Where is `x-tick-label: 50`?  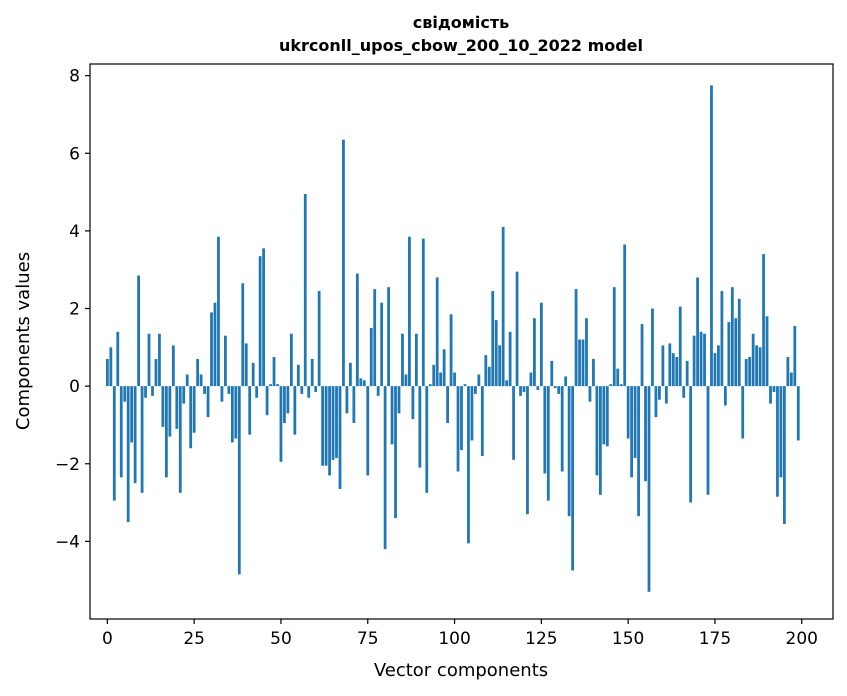
x-tick-label: 50 is located at coordinates (281, 639).